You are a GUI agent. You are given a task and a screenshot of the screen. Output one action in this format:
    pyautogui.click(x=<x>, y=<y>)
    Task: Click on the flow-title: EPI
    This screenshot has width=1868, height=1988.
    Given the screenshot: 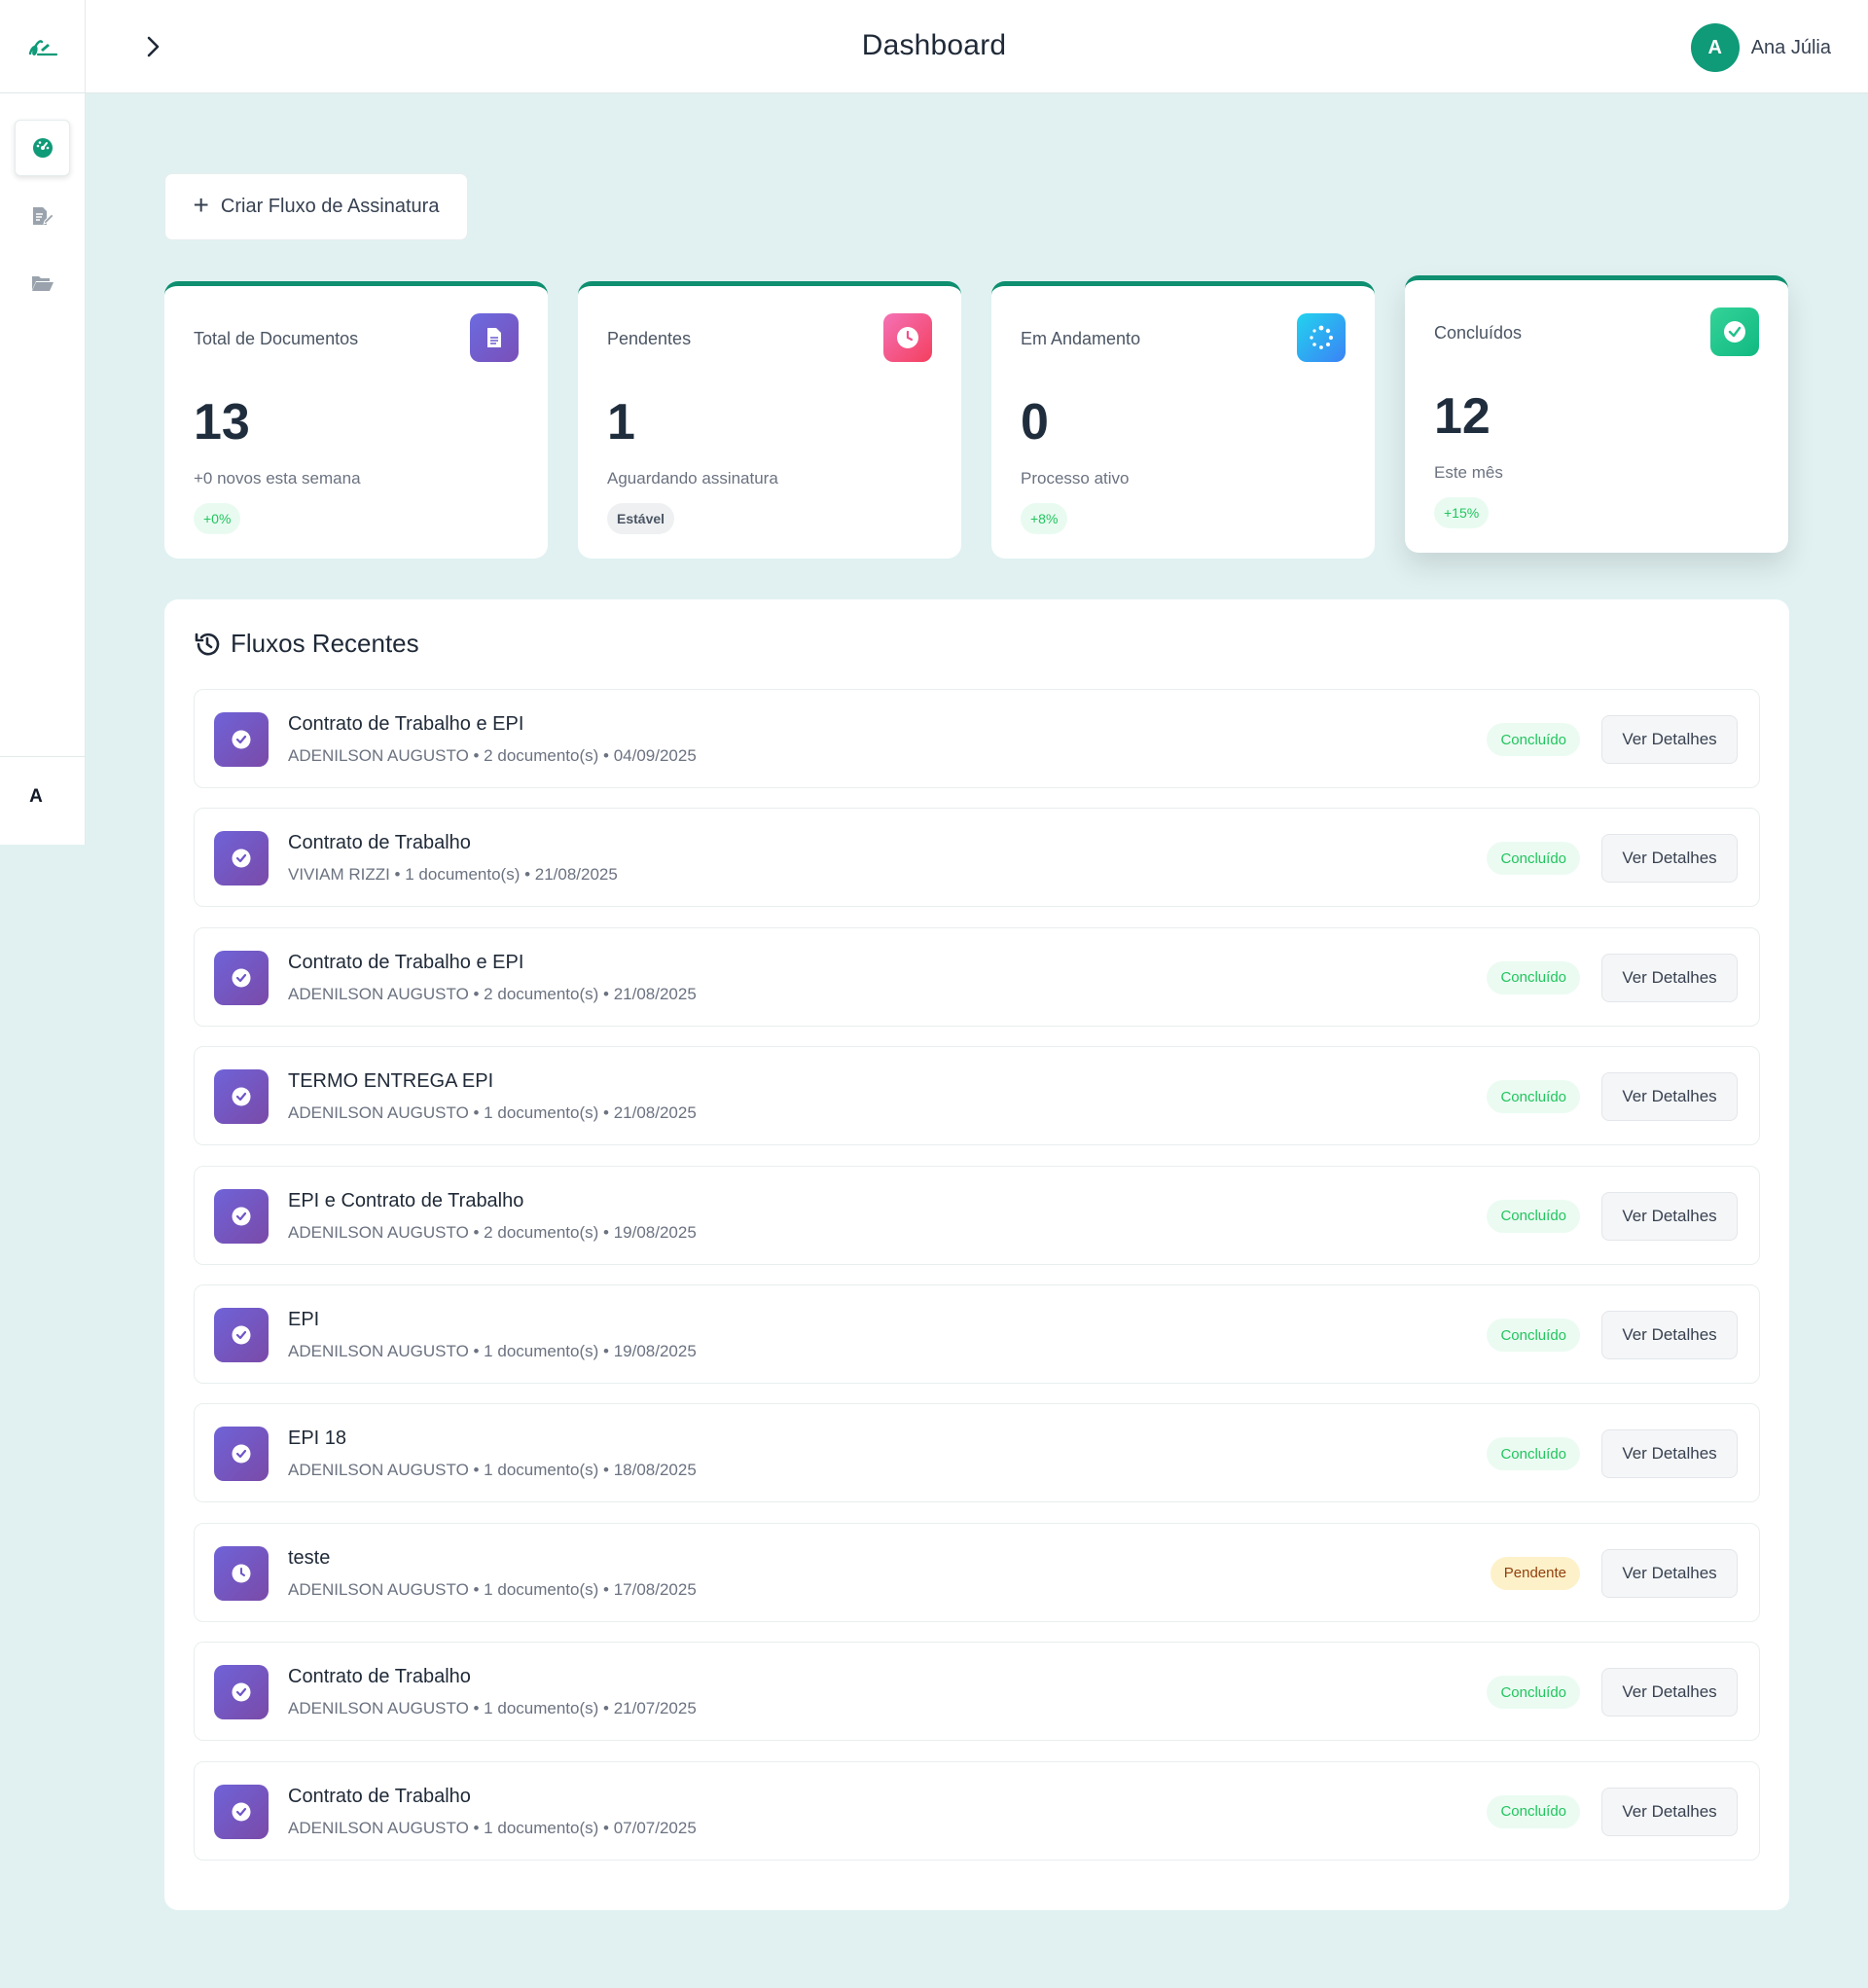 What is the action you would take?
    pyautogui.click(x=304, y=1319)
    